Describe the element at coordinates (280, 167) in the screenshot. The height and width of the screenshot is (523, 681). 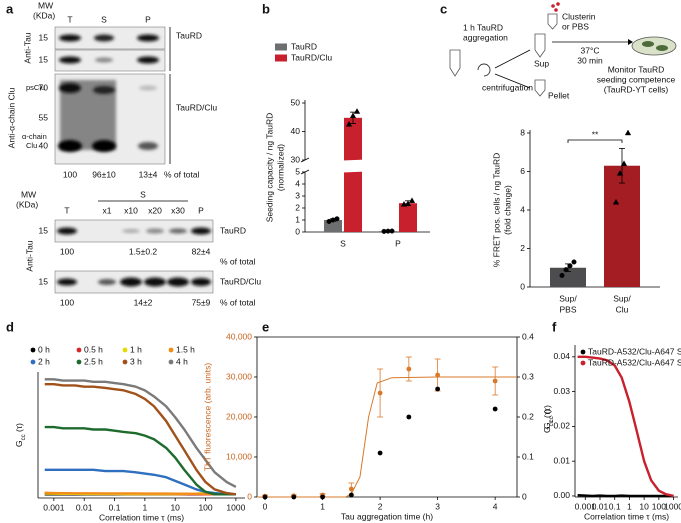
I see `axis-title: (normalized)` at that location.